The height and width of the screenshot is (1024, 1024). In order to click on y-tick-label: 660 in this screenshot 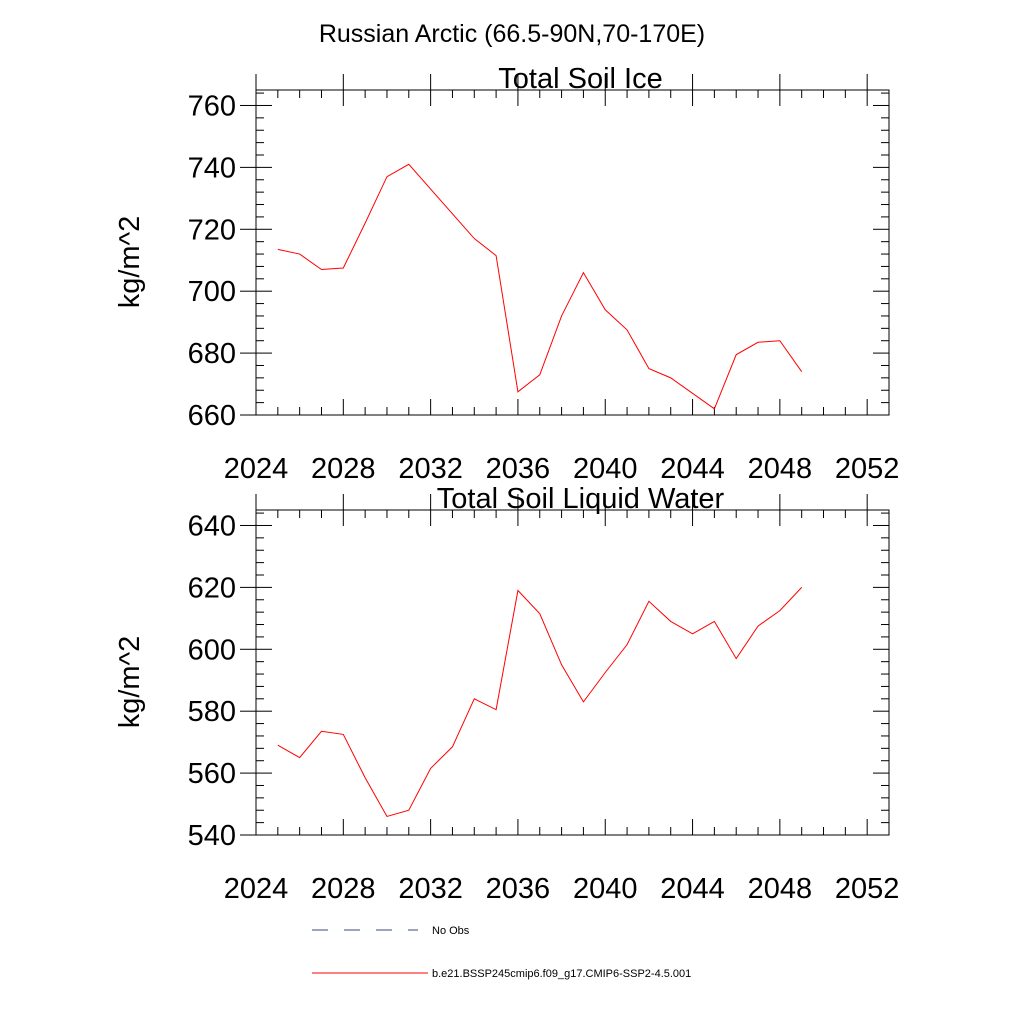, I will do `click(212, 416)`.